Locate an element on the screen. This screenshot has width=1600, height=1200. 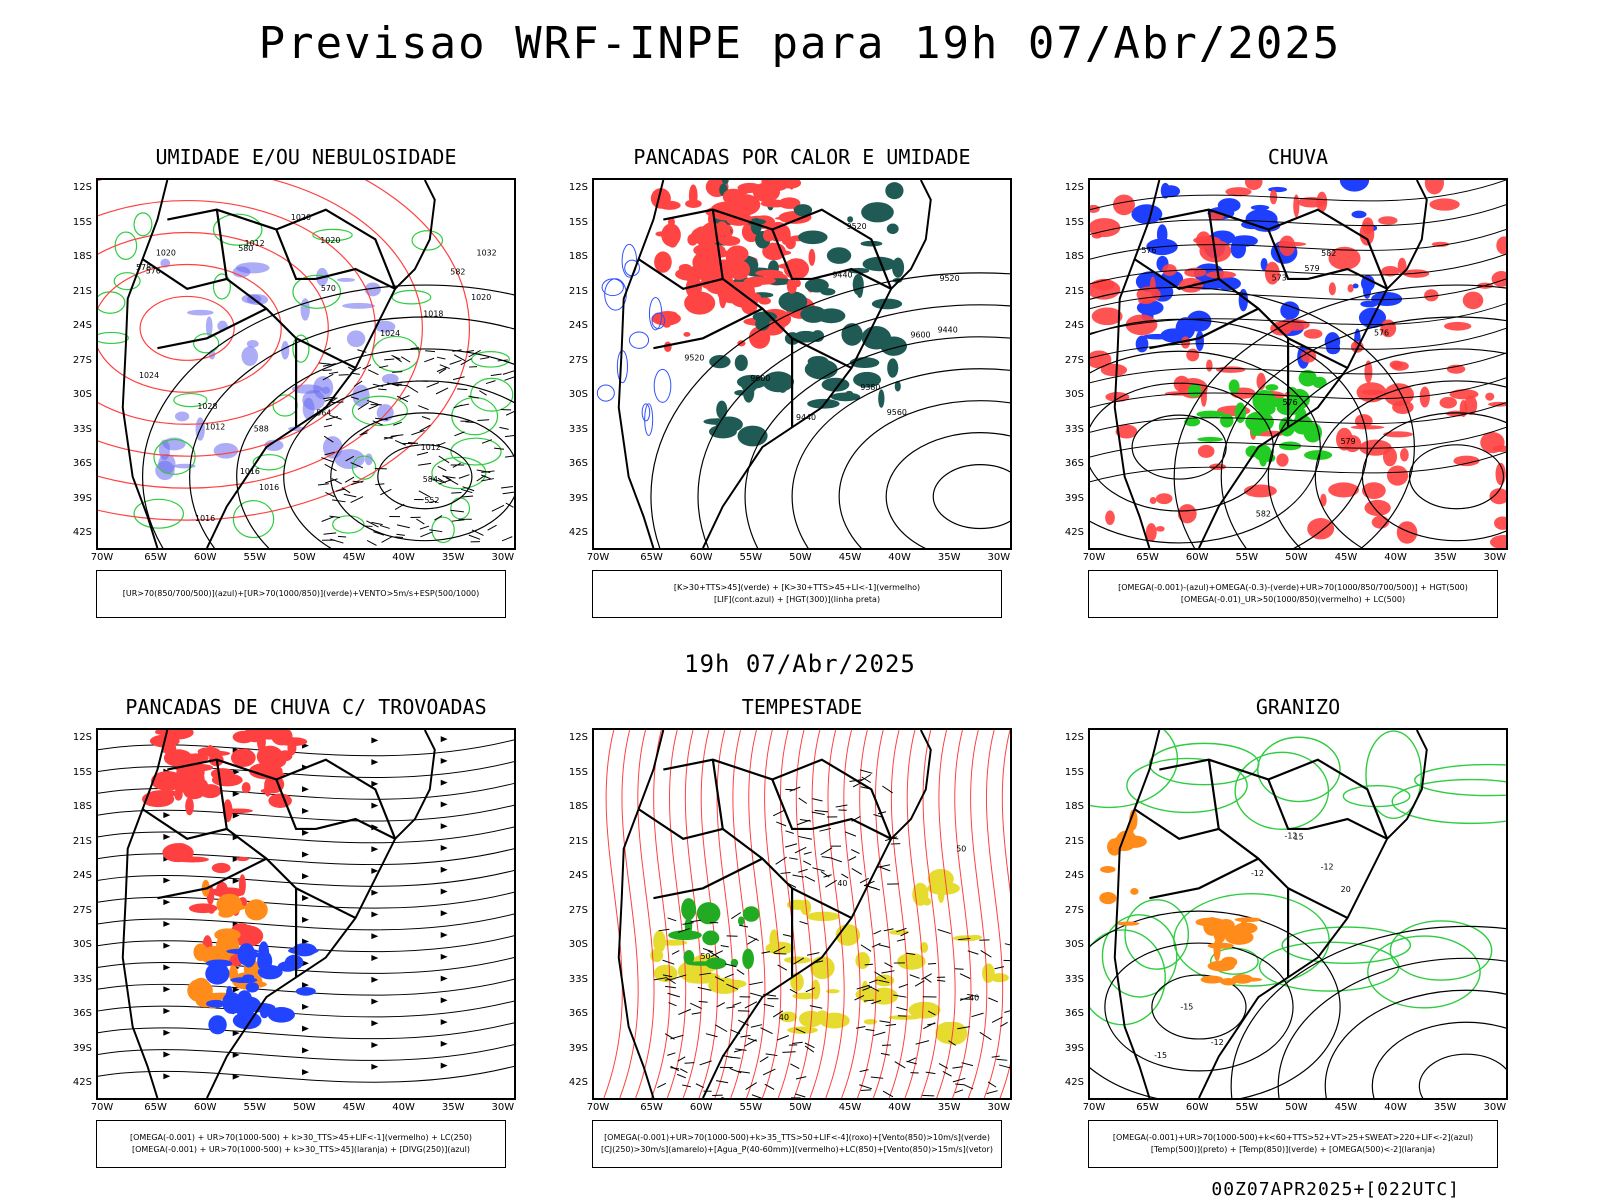
contour-label: 576 is located at coordinates (1148, 250).